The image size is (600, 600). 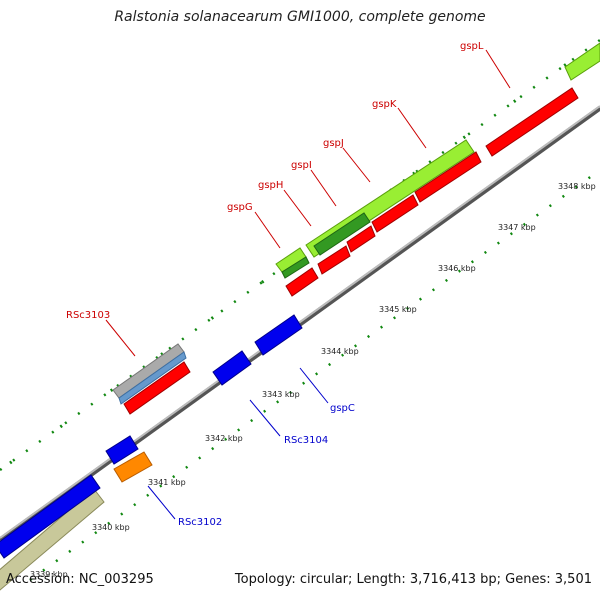 What do you see at coordinates (398, 309) in the screenshot?
I see `scale-label-3345: 3345 kbp` at bounding box center [398, 309].